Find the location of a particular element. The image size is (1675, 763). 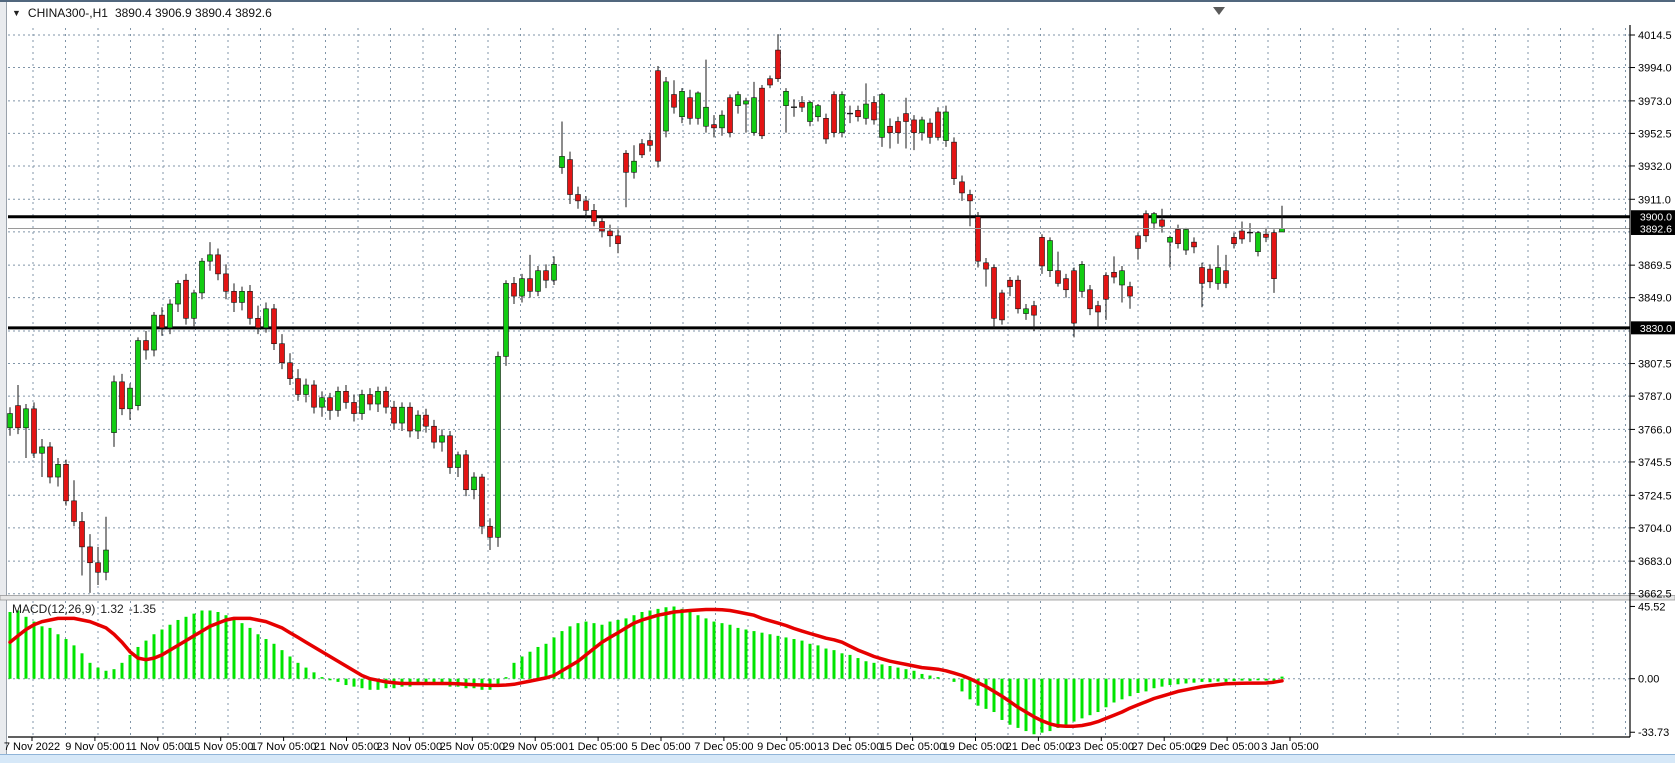

time-axis-label: 5 Dec 05:00 is located at coordinates (660, 747).